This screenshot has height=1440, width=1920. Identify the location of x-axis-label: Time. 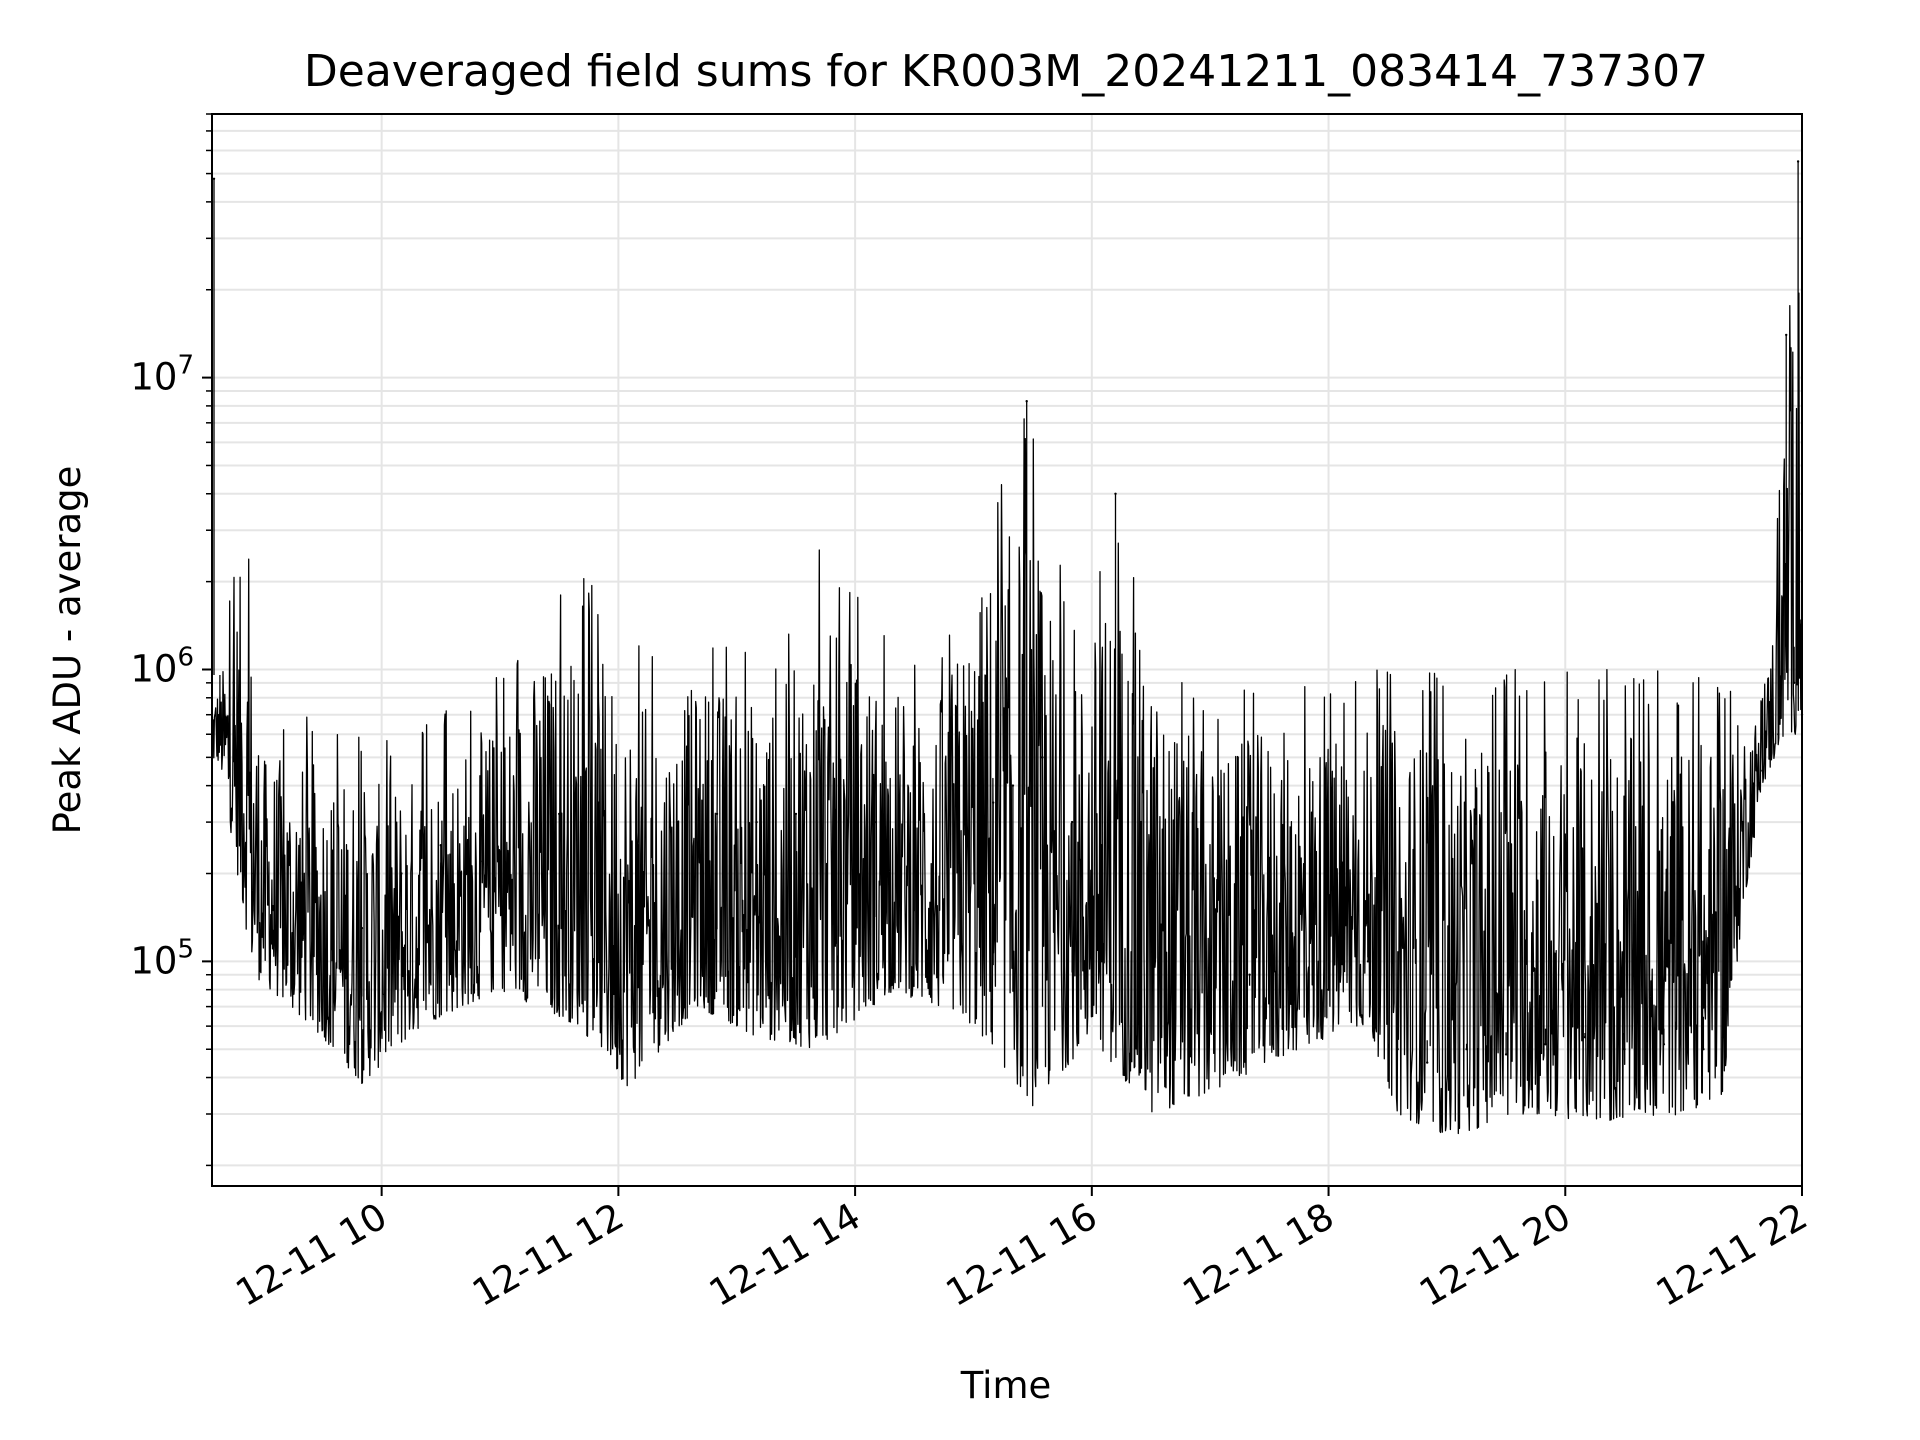
(1006, 1385).